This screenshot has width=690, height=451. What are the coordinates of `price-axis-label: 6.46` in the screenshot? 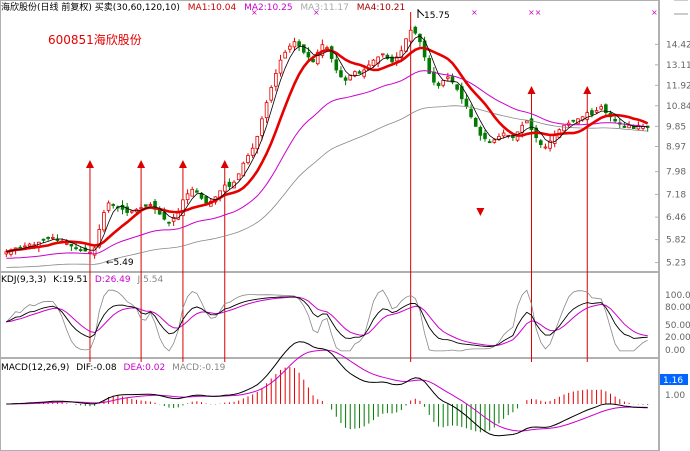 It's located at (676, 218).